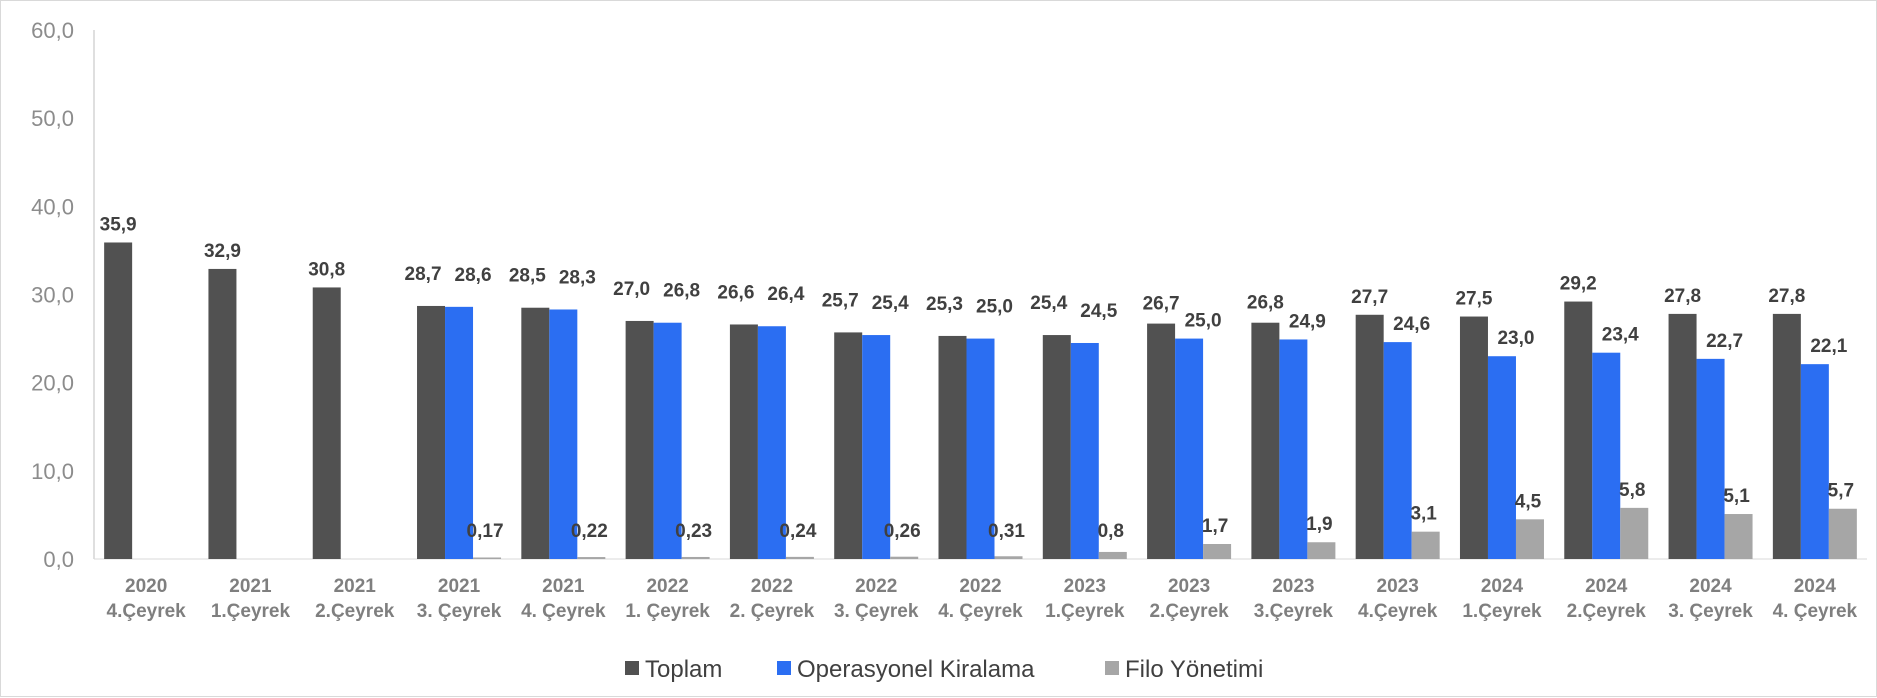  I want to click on data-label: 1,9, so click(1319, 524).